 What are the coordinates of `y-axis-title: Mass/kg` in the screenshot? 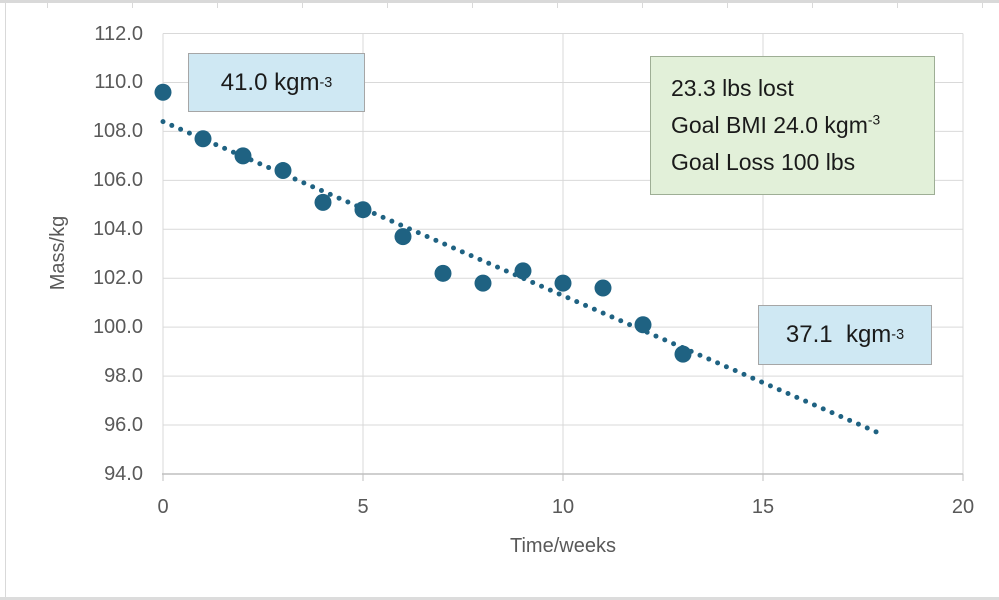 It's located at (58, 253).